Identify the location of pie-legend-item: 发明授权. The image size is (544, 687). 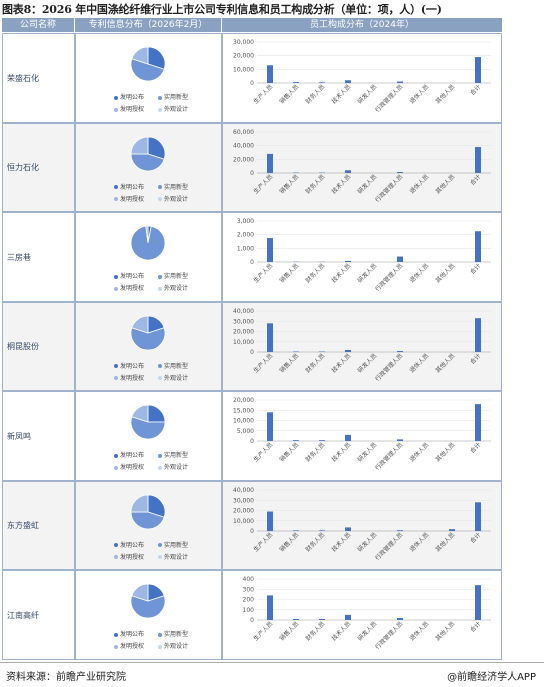
(129, 108).